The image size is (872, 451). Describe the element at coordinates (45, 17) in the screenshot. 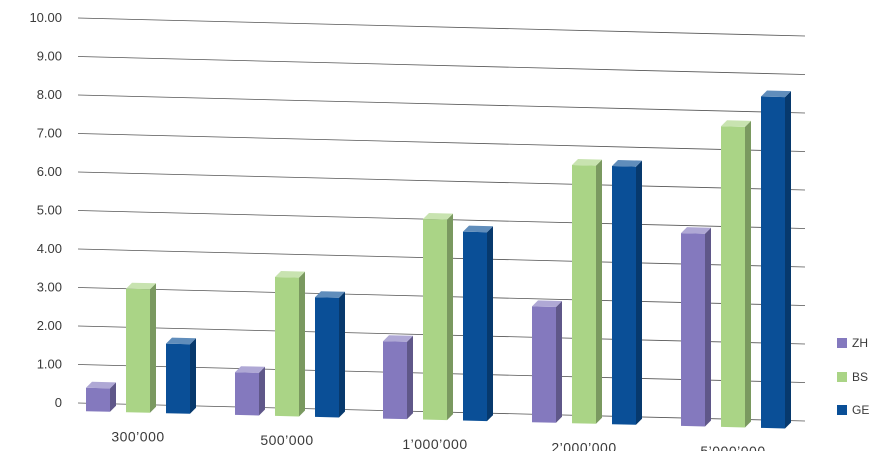

I see `y-tick-label: 10.00` at that location.